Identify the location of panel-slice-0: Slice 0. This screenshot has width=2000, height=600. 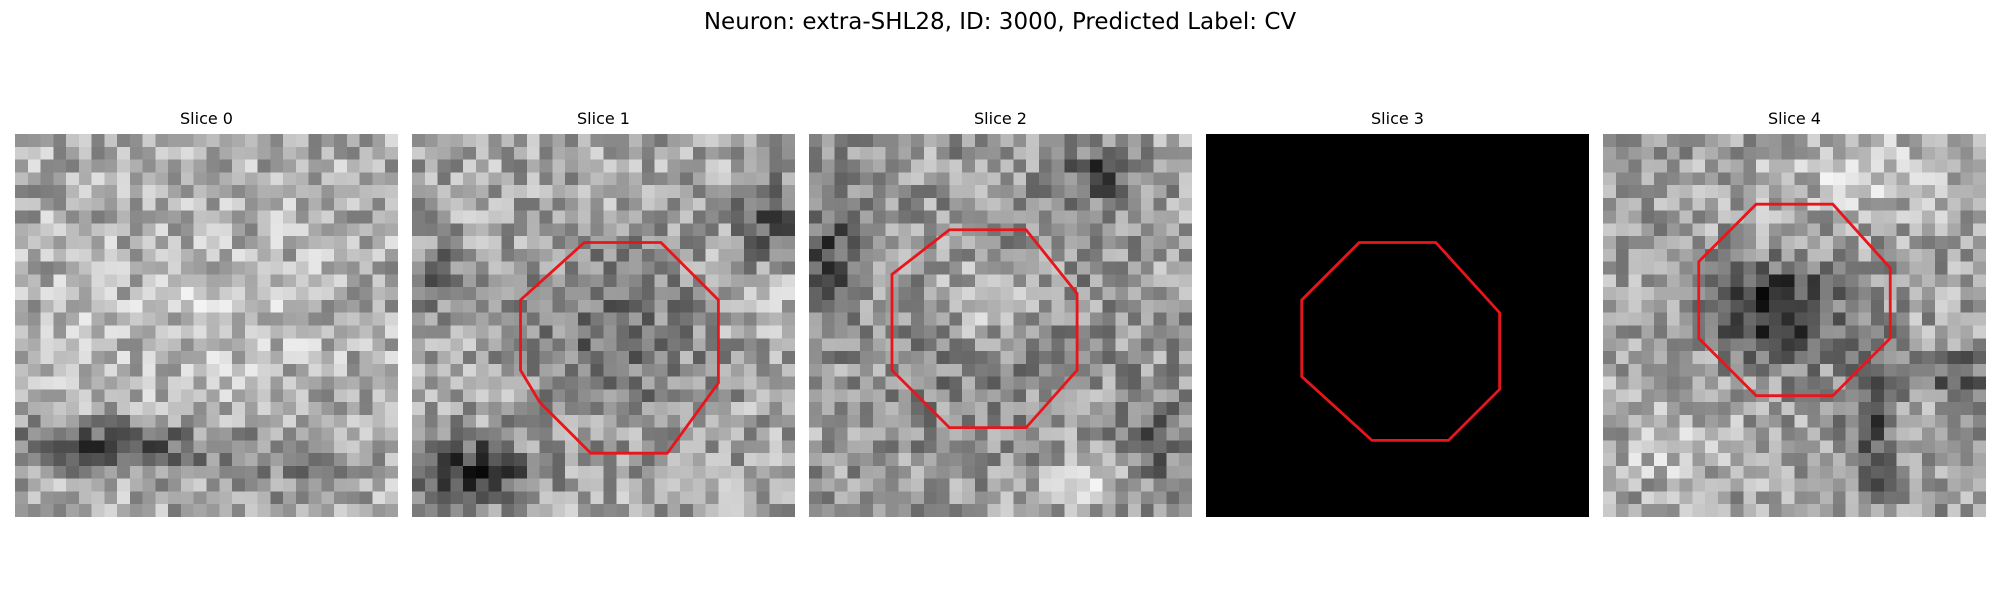
(206, 312).